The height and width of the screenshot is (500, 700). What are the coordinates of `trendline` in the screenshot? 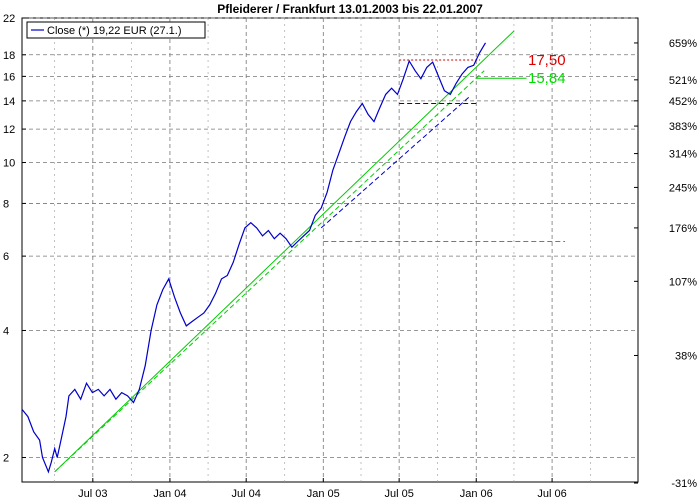 It's located at (395, 162).